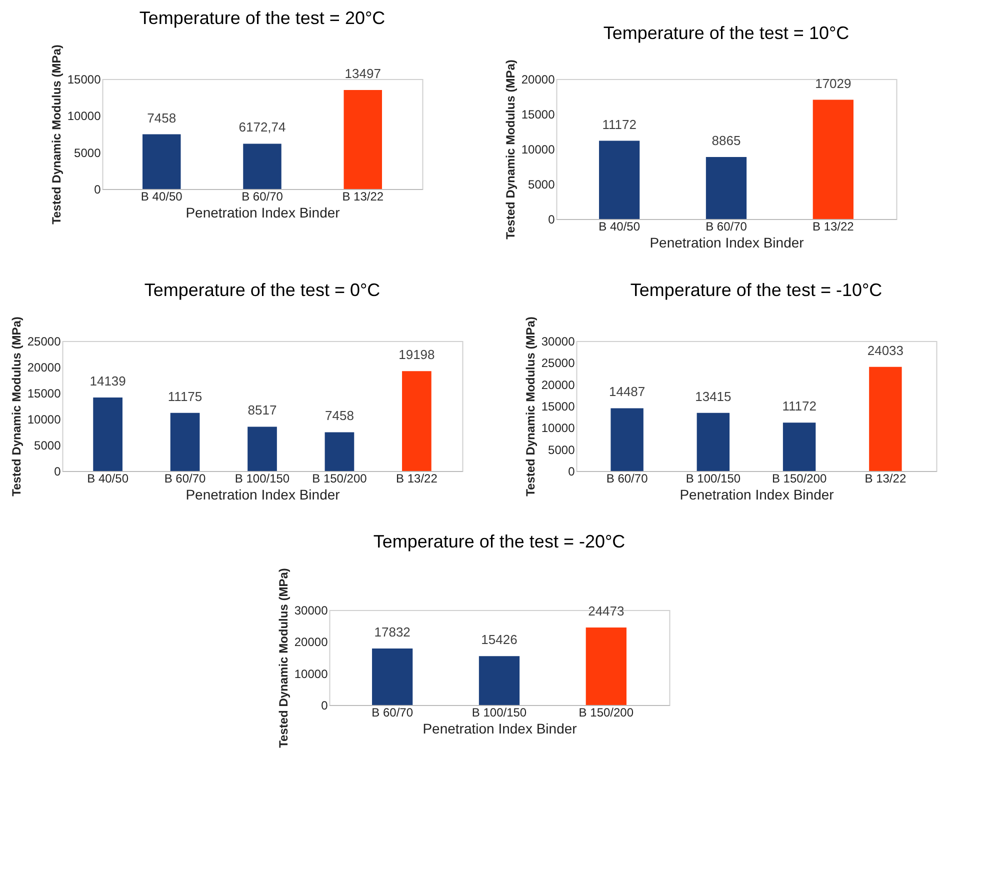 The height and width of the screenshot is (888, 993). What do you see at coordinates (885, 350) in the screenshot?
I see `data-label: 24033` at bounding box center [885, 350].